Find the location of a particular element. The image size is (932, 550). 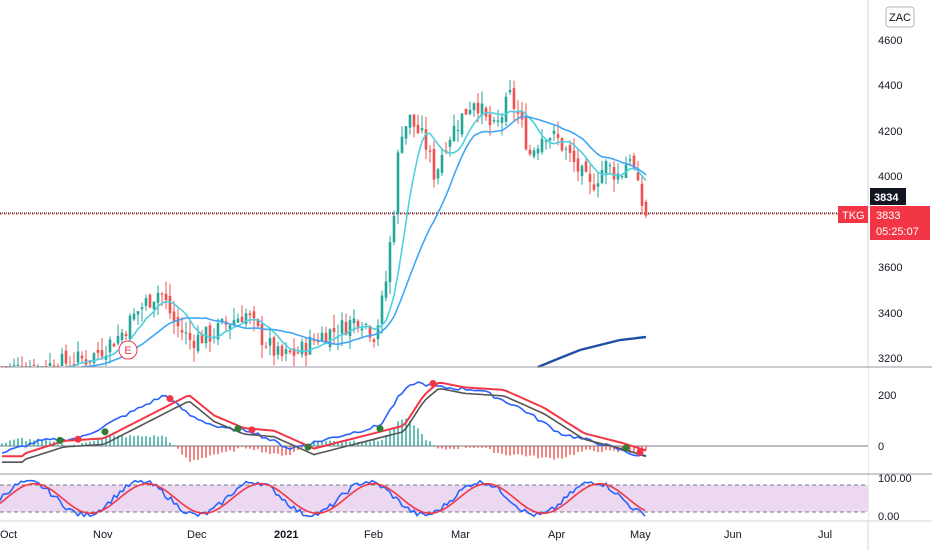

time-label: Dec is located at coordinates (197, 535).